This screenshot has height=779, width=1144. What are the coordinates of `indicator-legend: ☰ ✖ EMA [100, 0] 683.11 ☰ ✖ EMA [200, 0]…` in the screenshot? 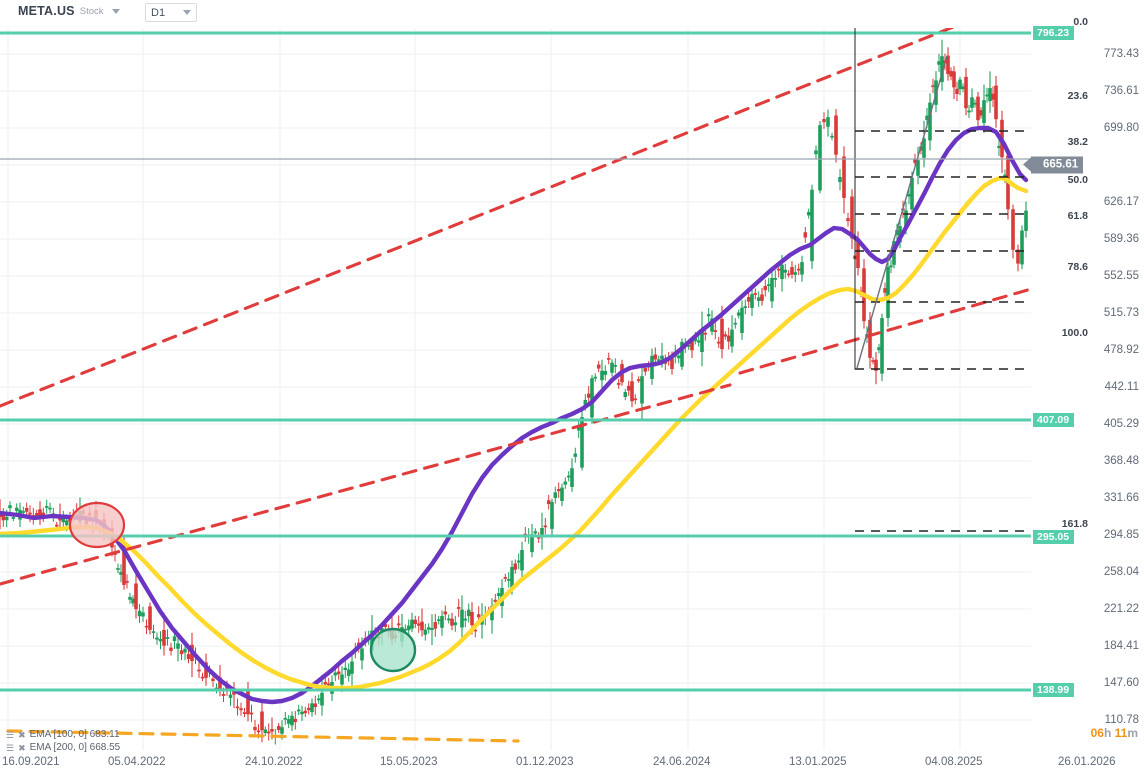 It's located at (63, 741).